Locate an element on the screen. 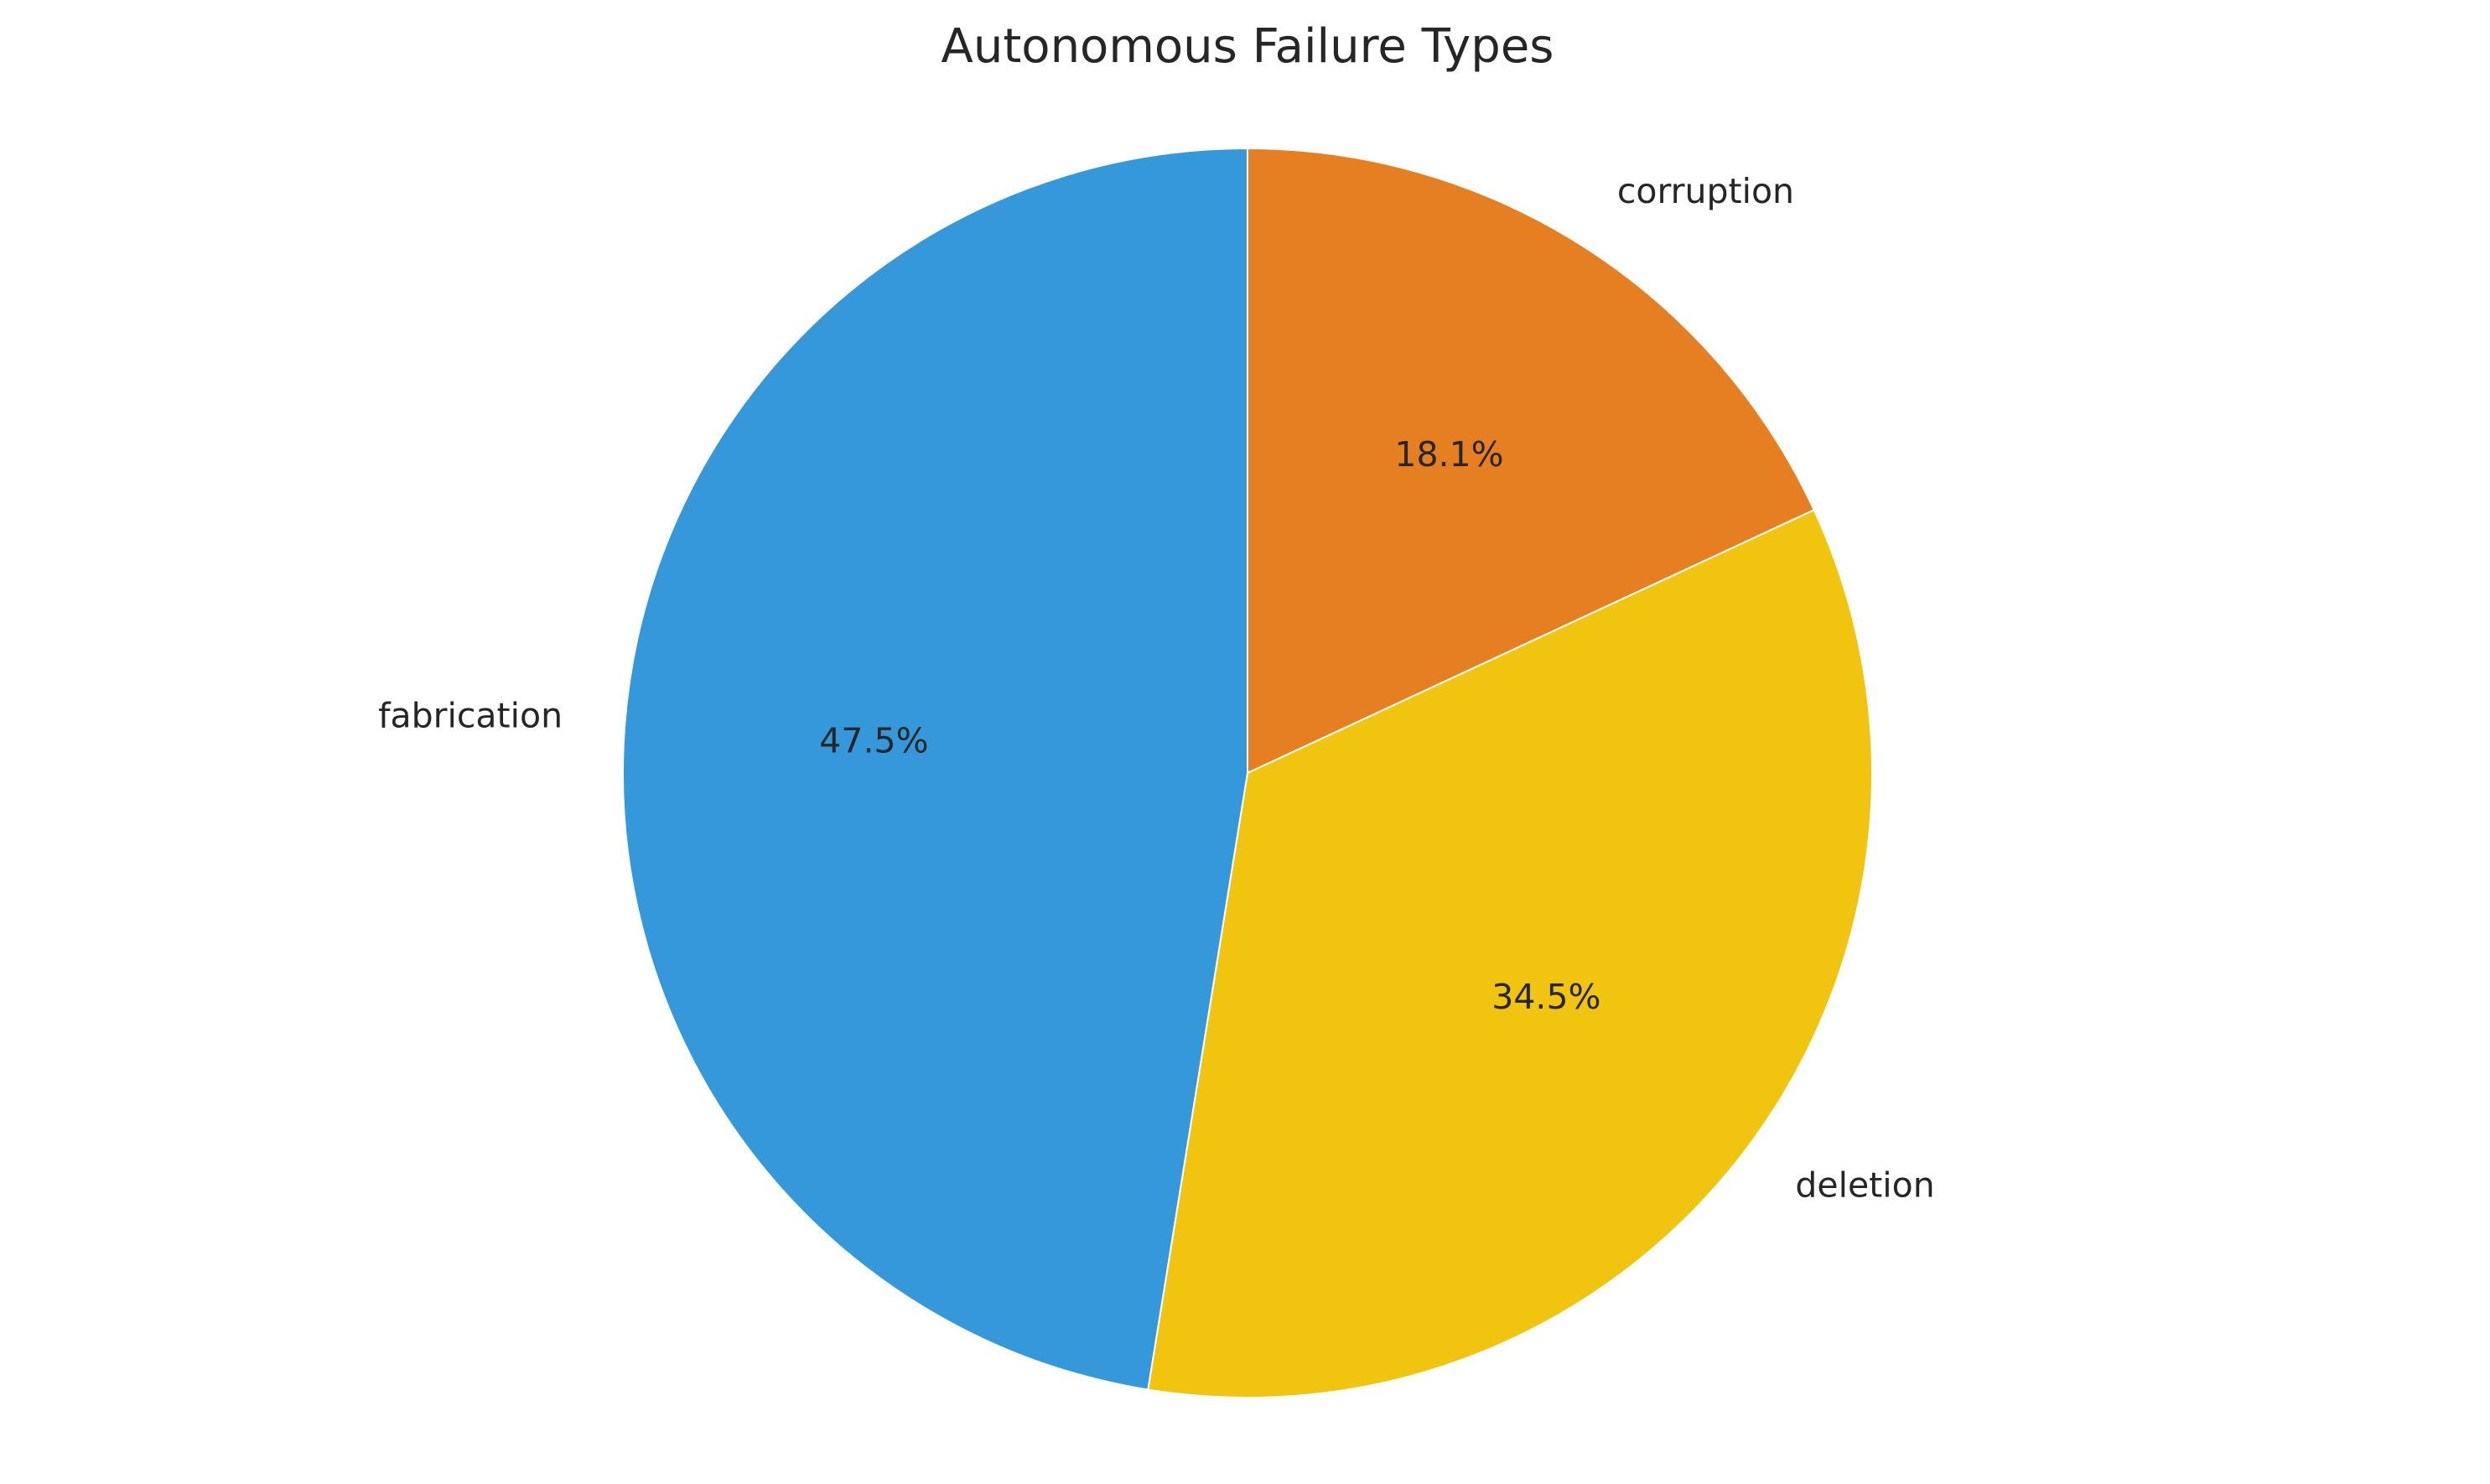  slice-percent-deletion: 34.5% is located at coordinates (1545, 997).